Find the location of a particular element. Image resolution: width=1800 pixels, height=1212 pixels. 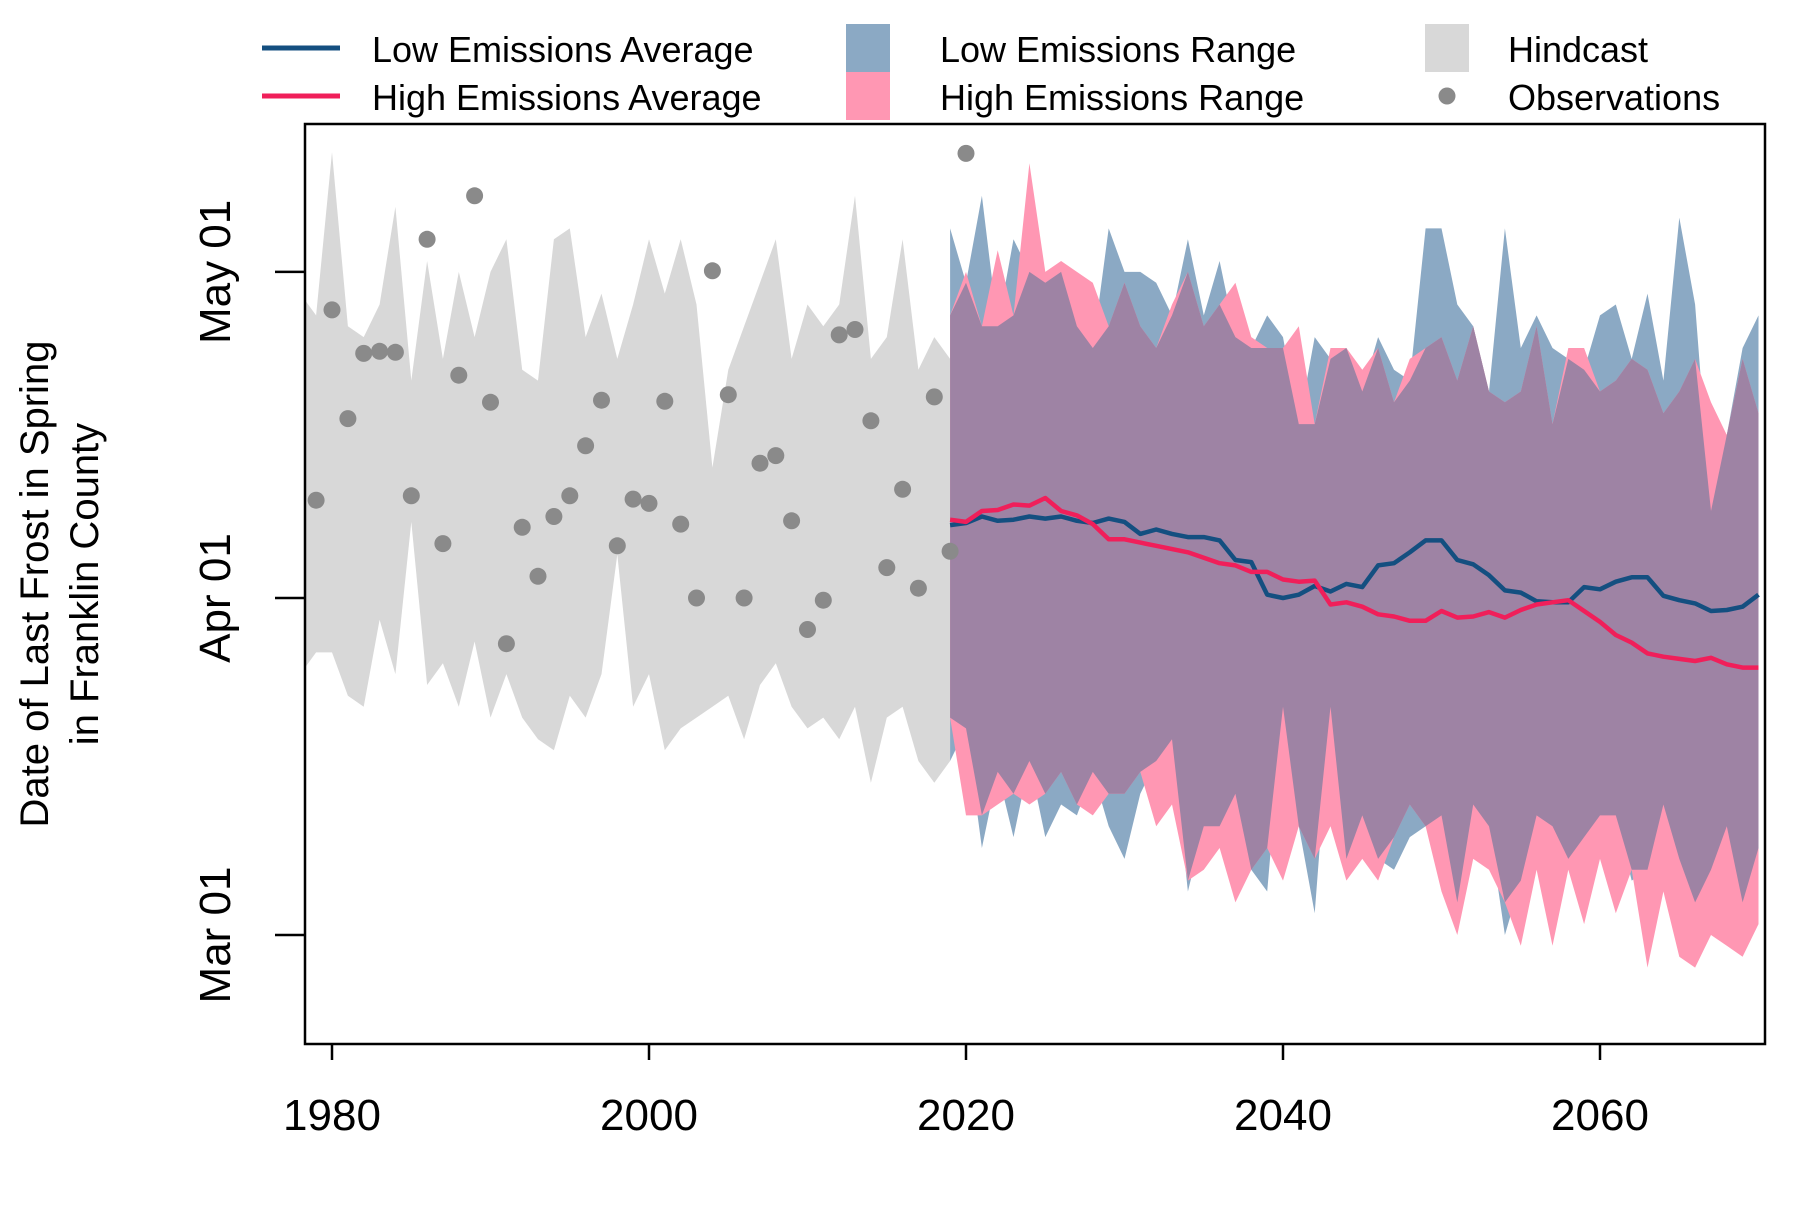

y-axis-title-line-1: Date of Last Frost in Spring is located at coordinates (35, 584).